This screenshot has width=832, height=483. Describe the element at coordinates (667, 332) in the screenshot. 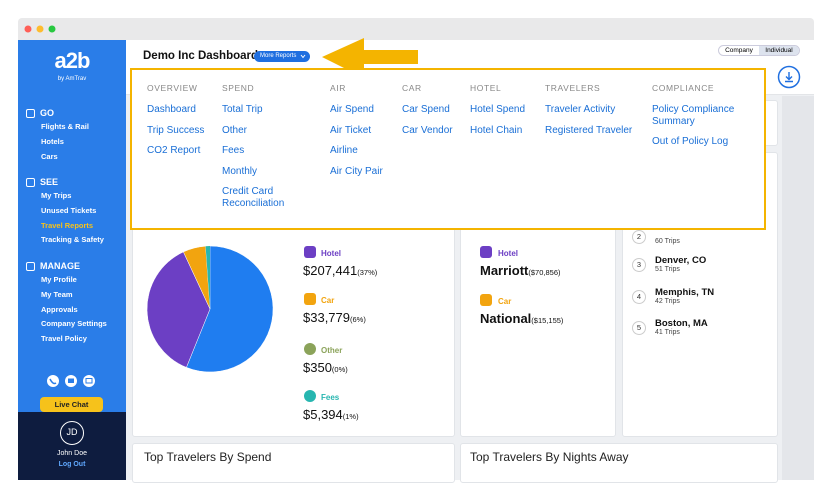

I see `city-trips: 41 Trips` at that location.